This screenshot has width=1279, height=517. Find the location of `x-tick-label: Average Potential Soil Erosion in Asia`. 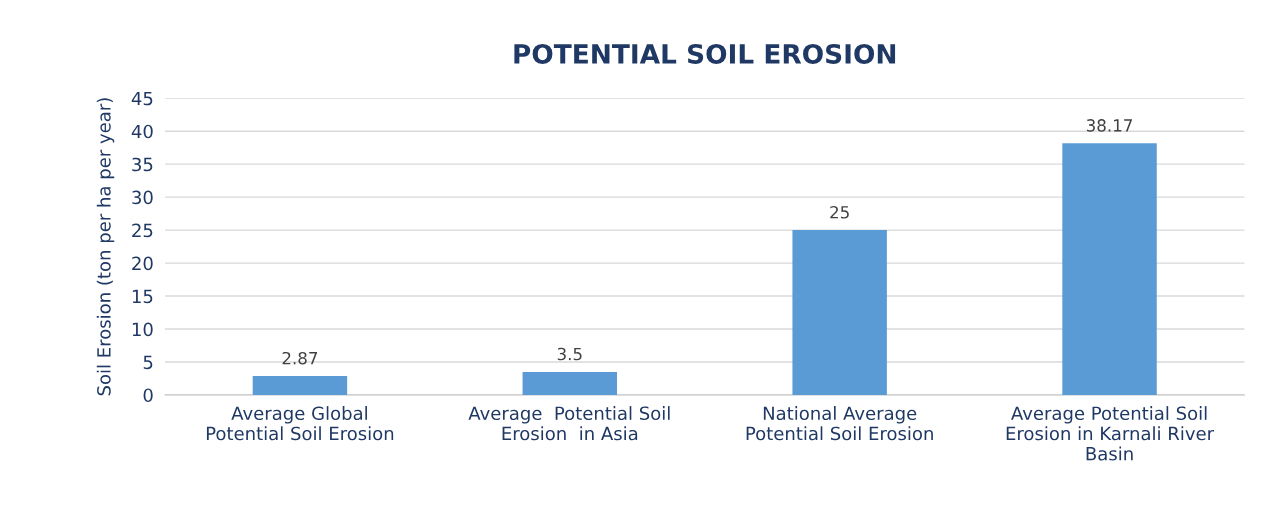

x-tick-label: Average Potential Soil Erosion in Asia is located at coordinates (569, 423).